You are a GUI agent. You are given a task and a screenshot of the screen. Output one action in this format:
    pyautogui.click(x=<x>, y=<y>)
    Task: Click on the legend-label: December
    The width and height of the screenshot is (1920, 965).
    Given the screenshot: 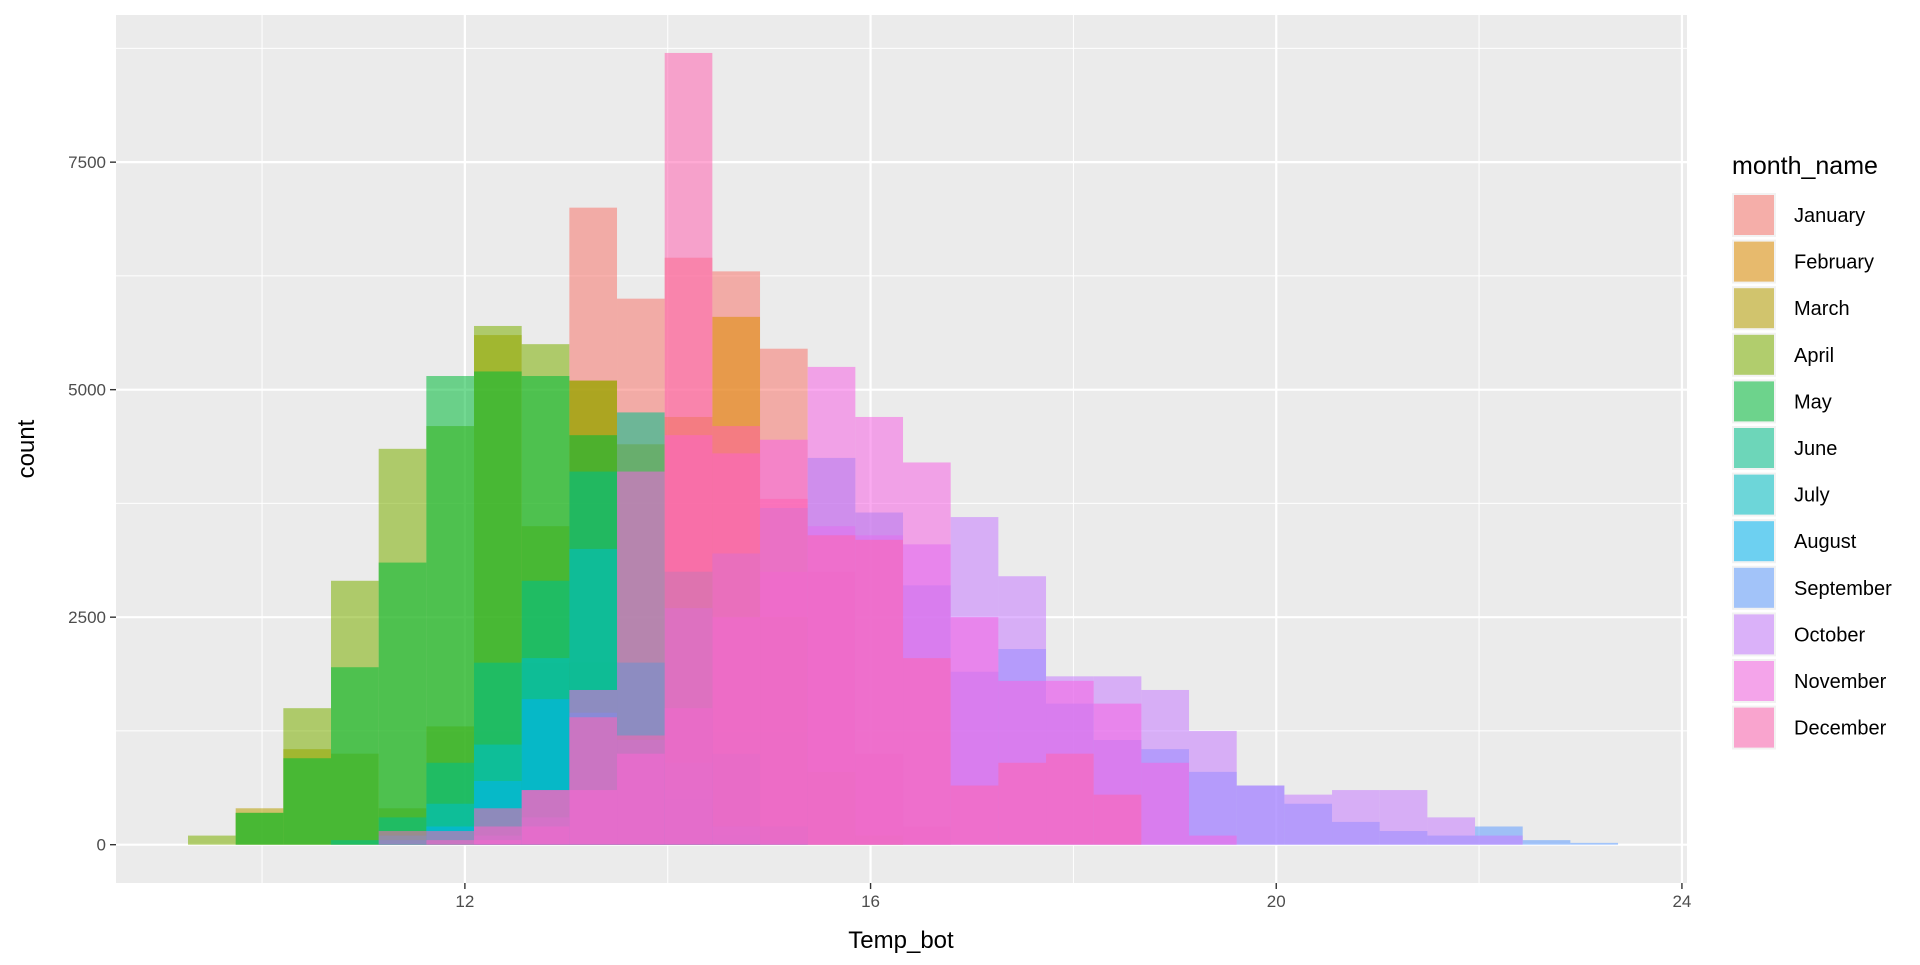 What is the action you would take?
    pyautogui.click(x=1840, y=729)
    